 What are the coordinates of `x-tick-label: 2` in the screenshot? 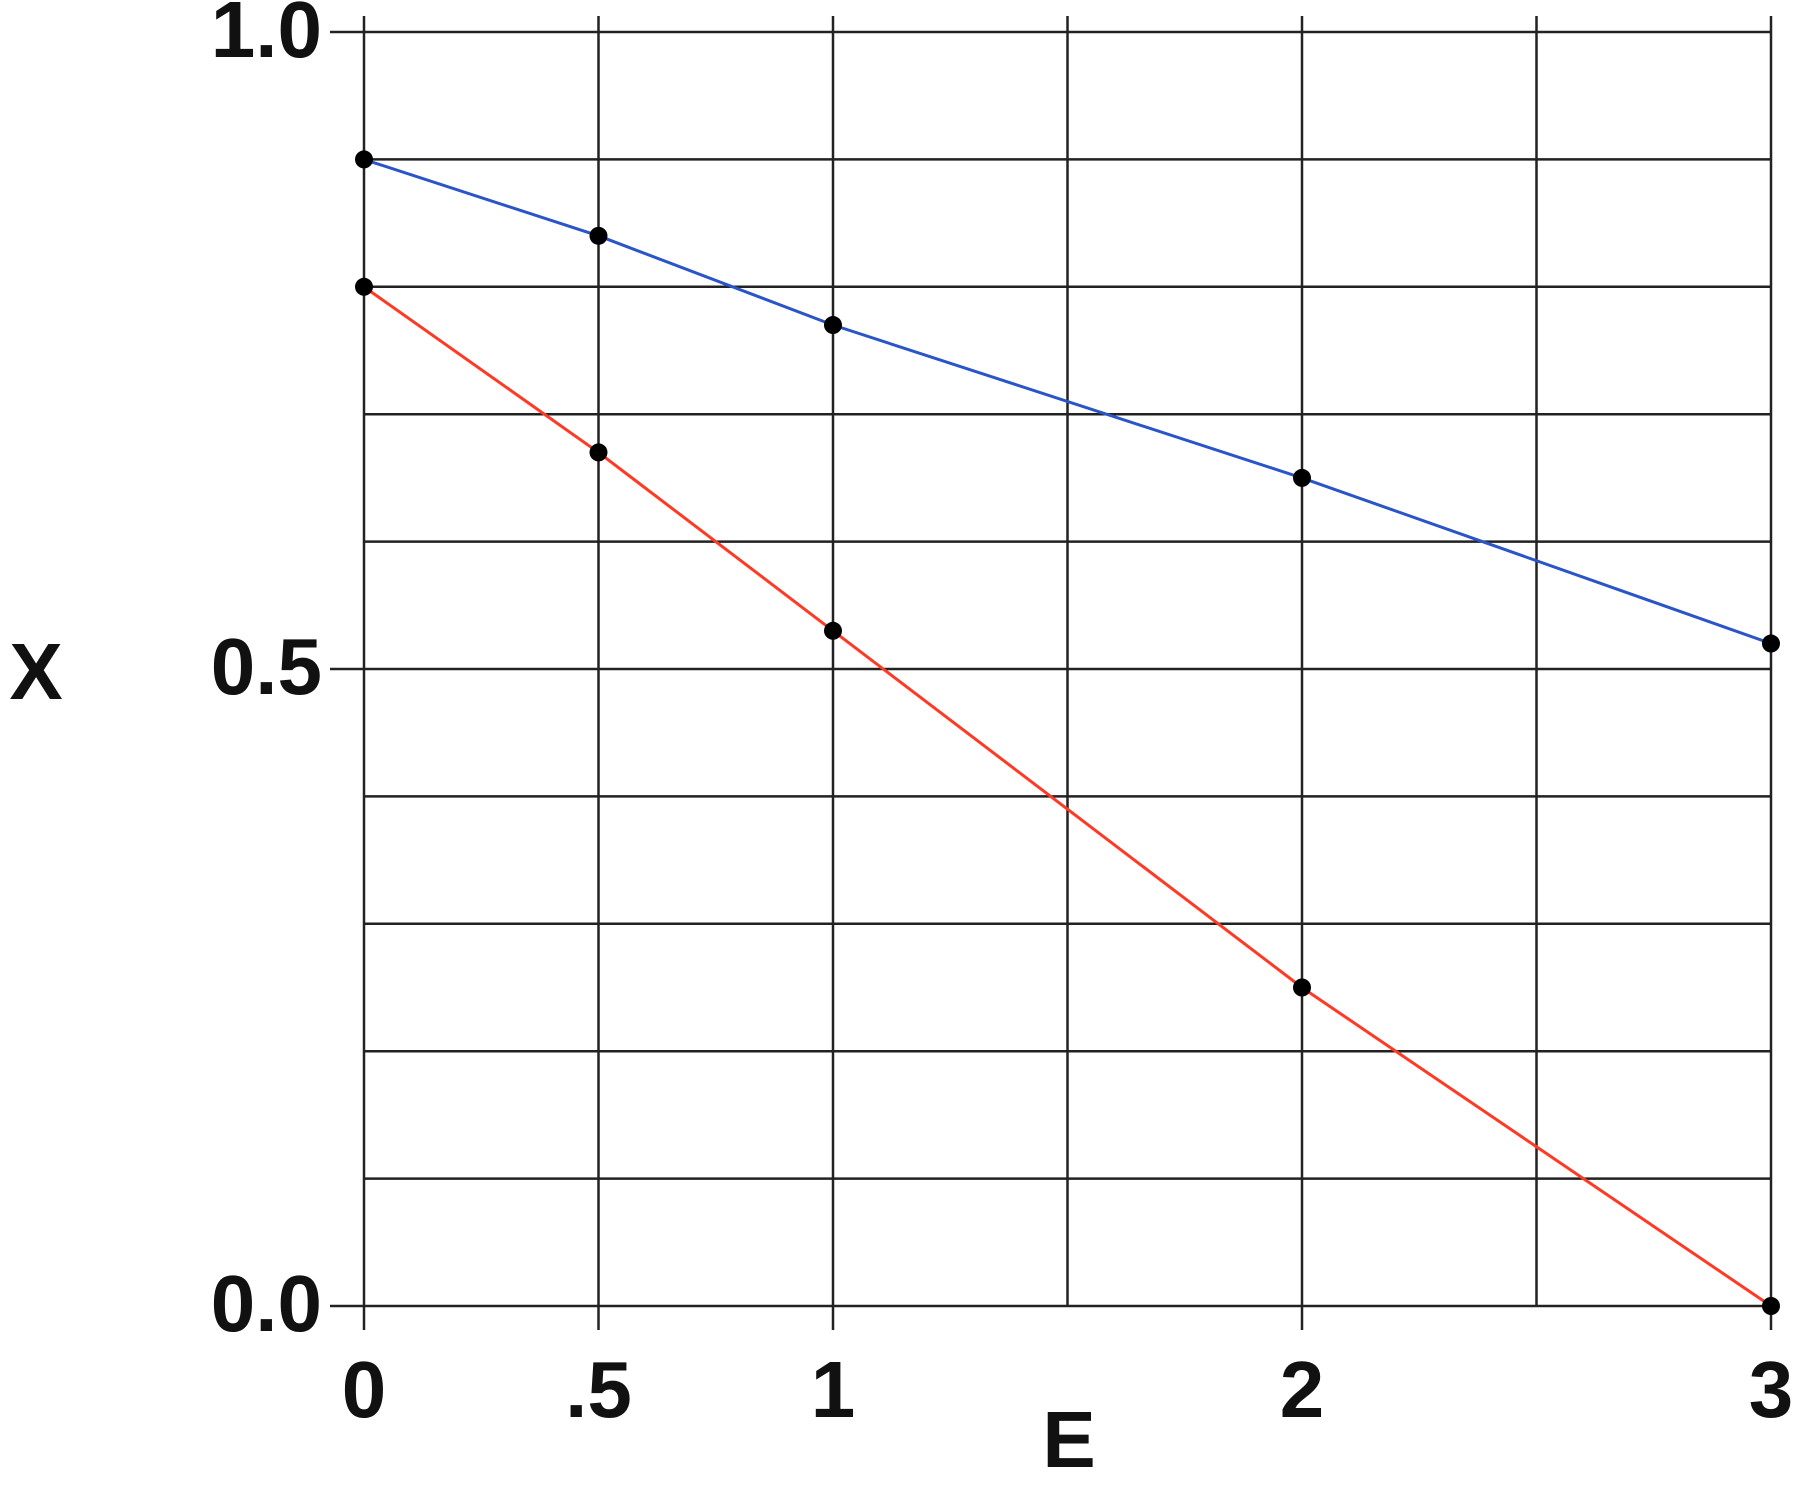 It's located at (1302, 1389).